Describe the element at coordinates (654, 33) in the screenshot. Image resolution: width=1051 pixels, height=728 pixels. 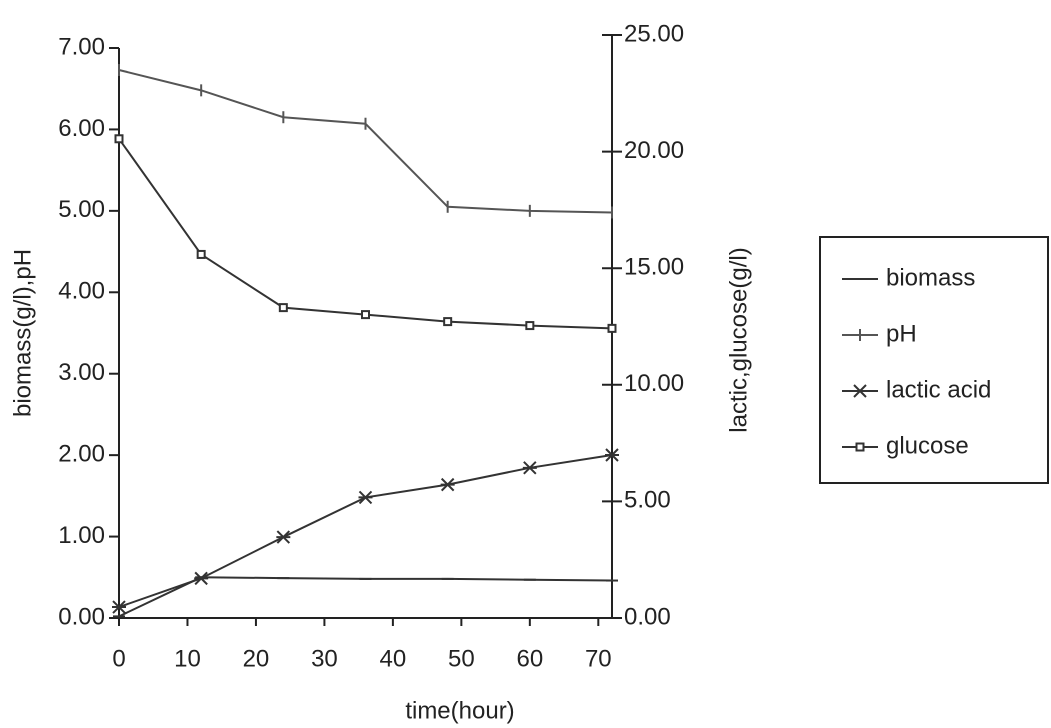
I see `y2-tick-label: 25.00` at that location.